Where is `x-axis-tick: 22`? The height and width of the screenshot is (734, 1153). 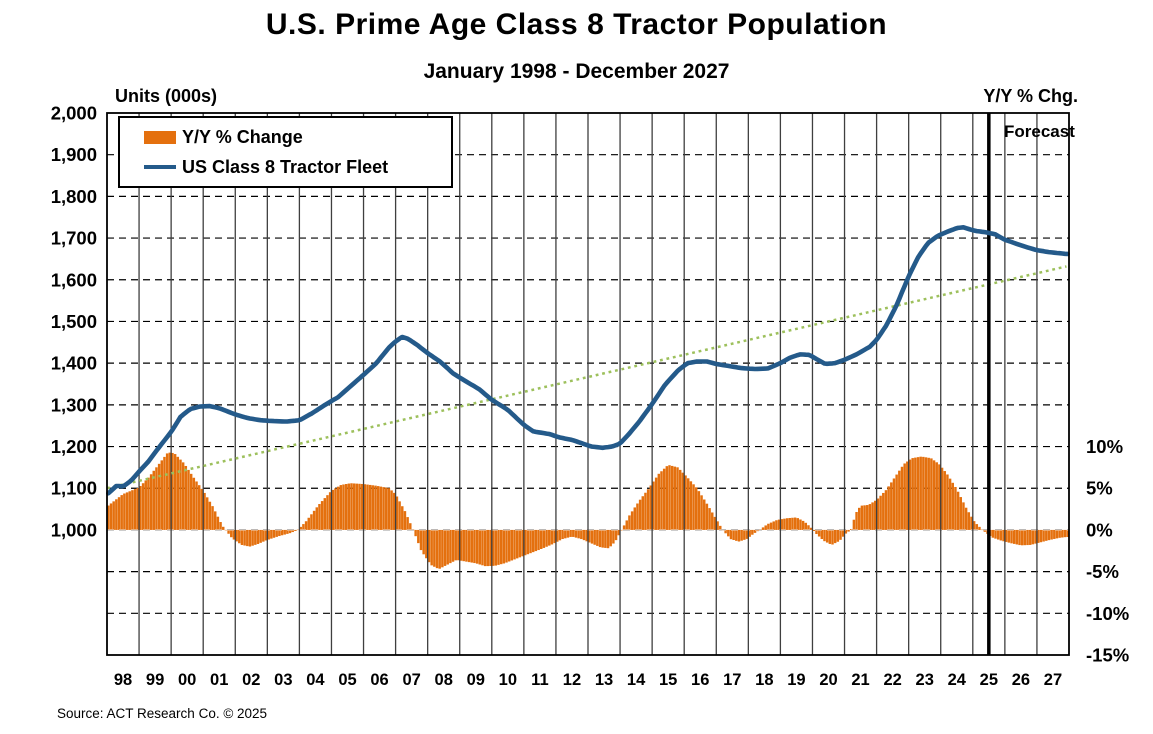 x-axis-tick: 22 is located at coordinates (892, 680).